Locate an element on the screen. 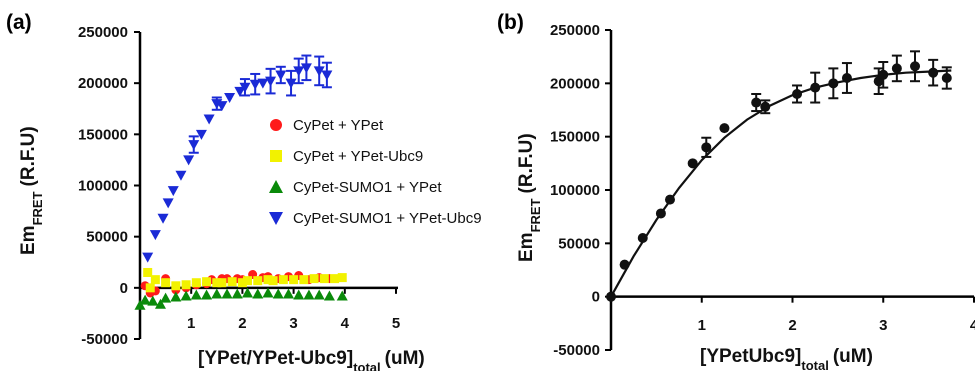  panel-b-y-tick-label: 0 is located at coordinates (596, 297).